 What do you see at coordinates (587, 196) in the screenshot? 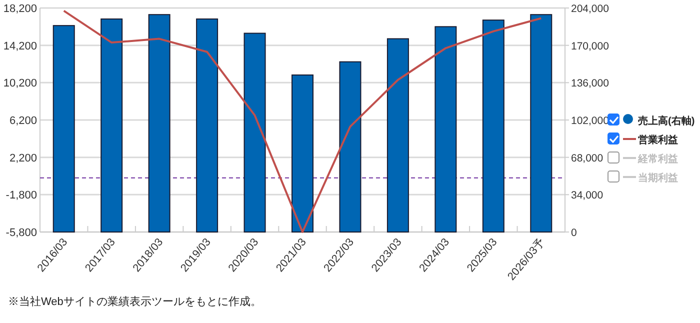
I see `y2-tick-label: 34,000` at bounding box center [587, 196].